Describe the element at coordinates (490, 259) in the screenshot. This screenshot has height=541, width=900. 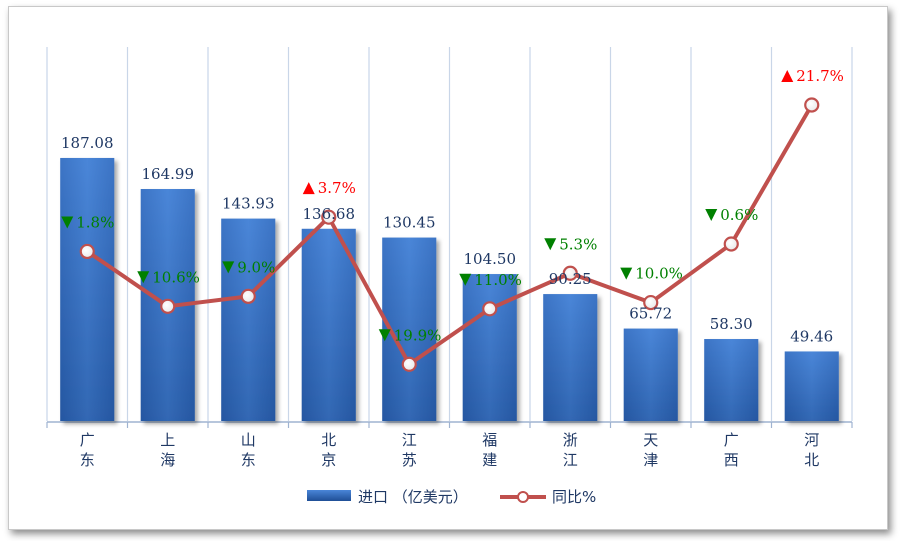
I see `bar-value-label-5: 104.50` at that location.